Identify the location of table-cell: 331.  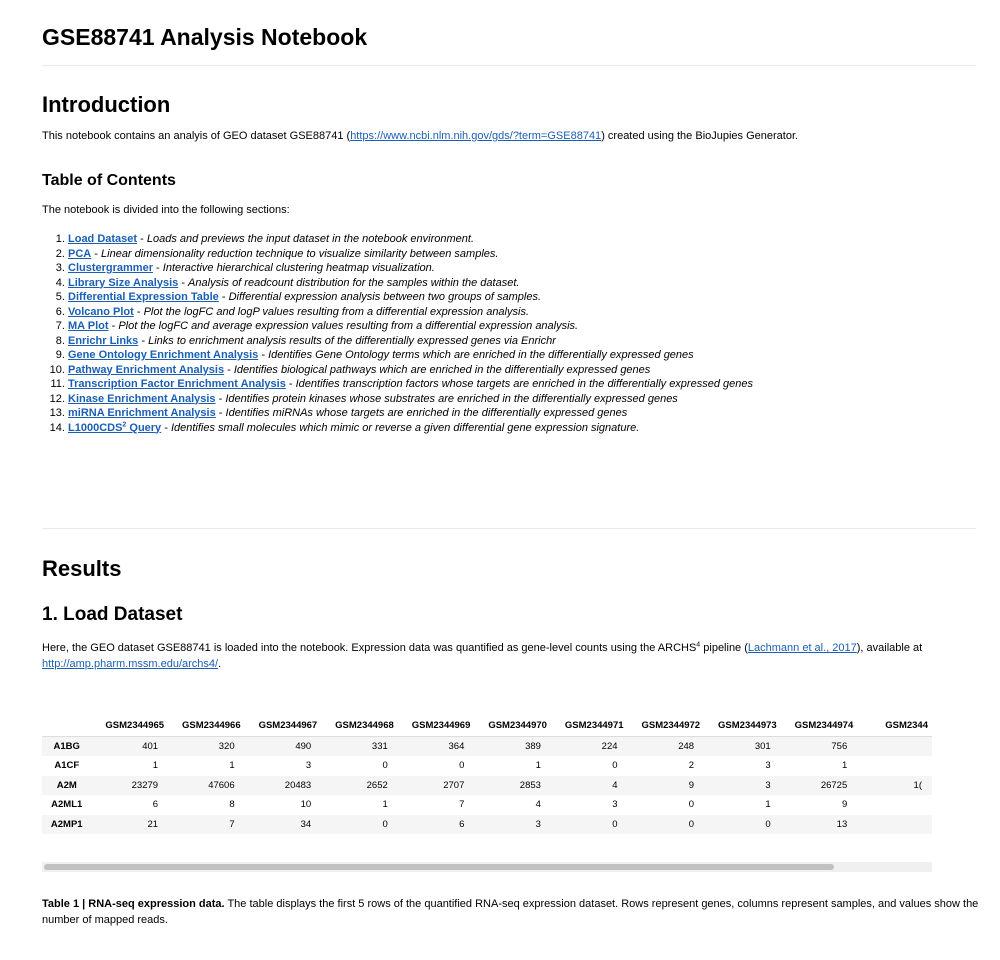
(379, 746).